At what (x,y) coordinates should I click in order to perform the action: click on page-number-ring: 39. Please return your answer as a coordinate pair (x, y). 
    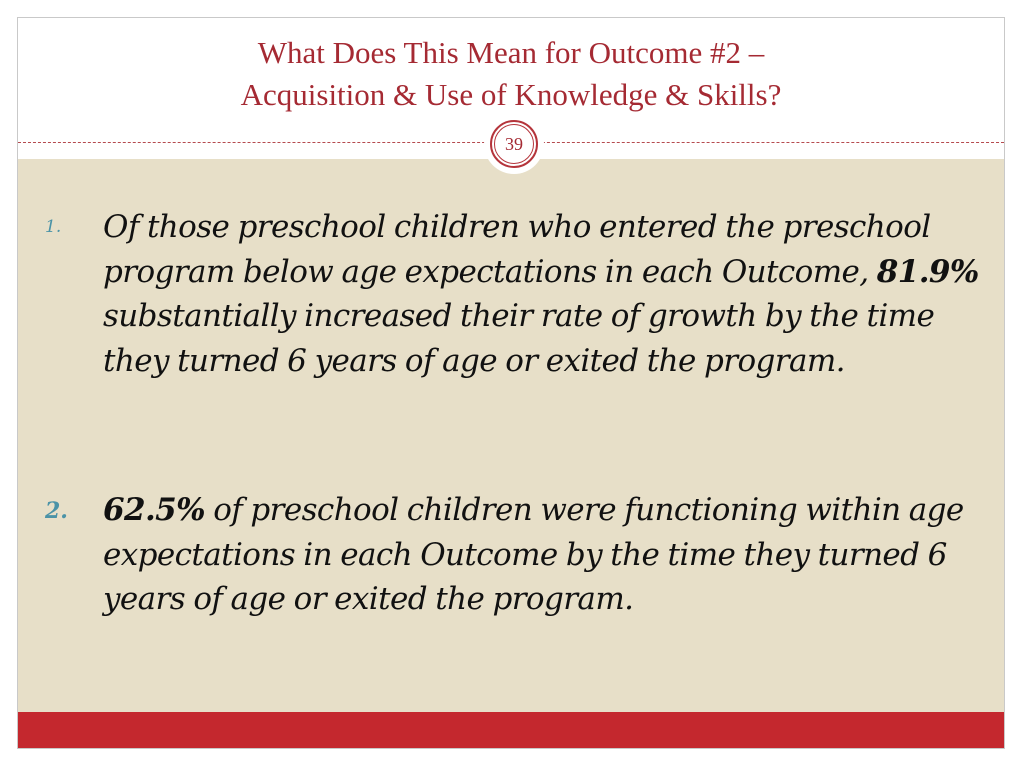
    Looking at the image, I should click on (514, 144).